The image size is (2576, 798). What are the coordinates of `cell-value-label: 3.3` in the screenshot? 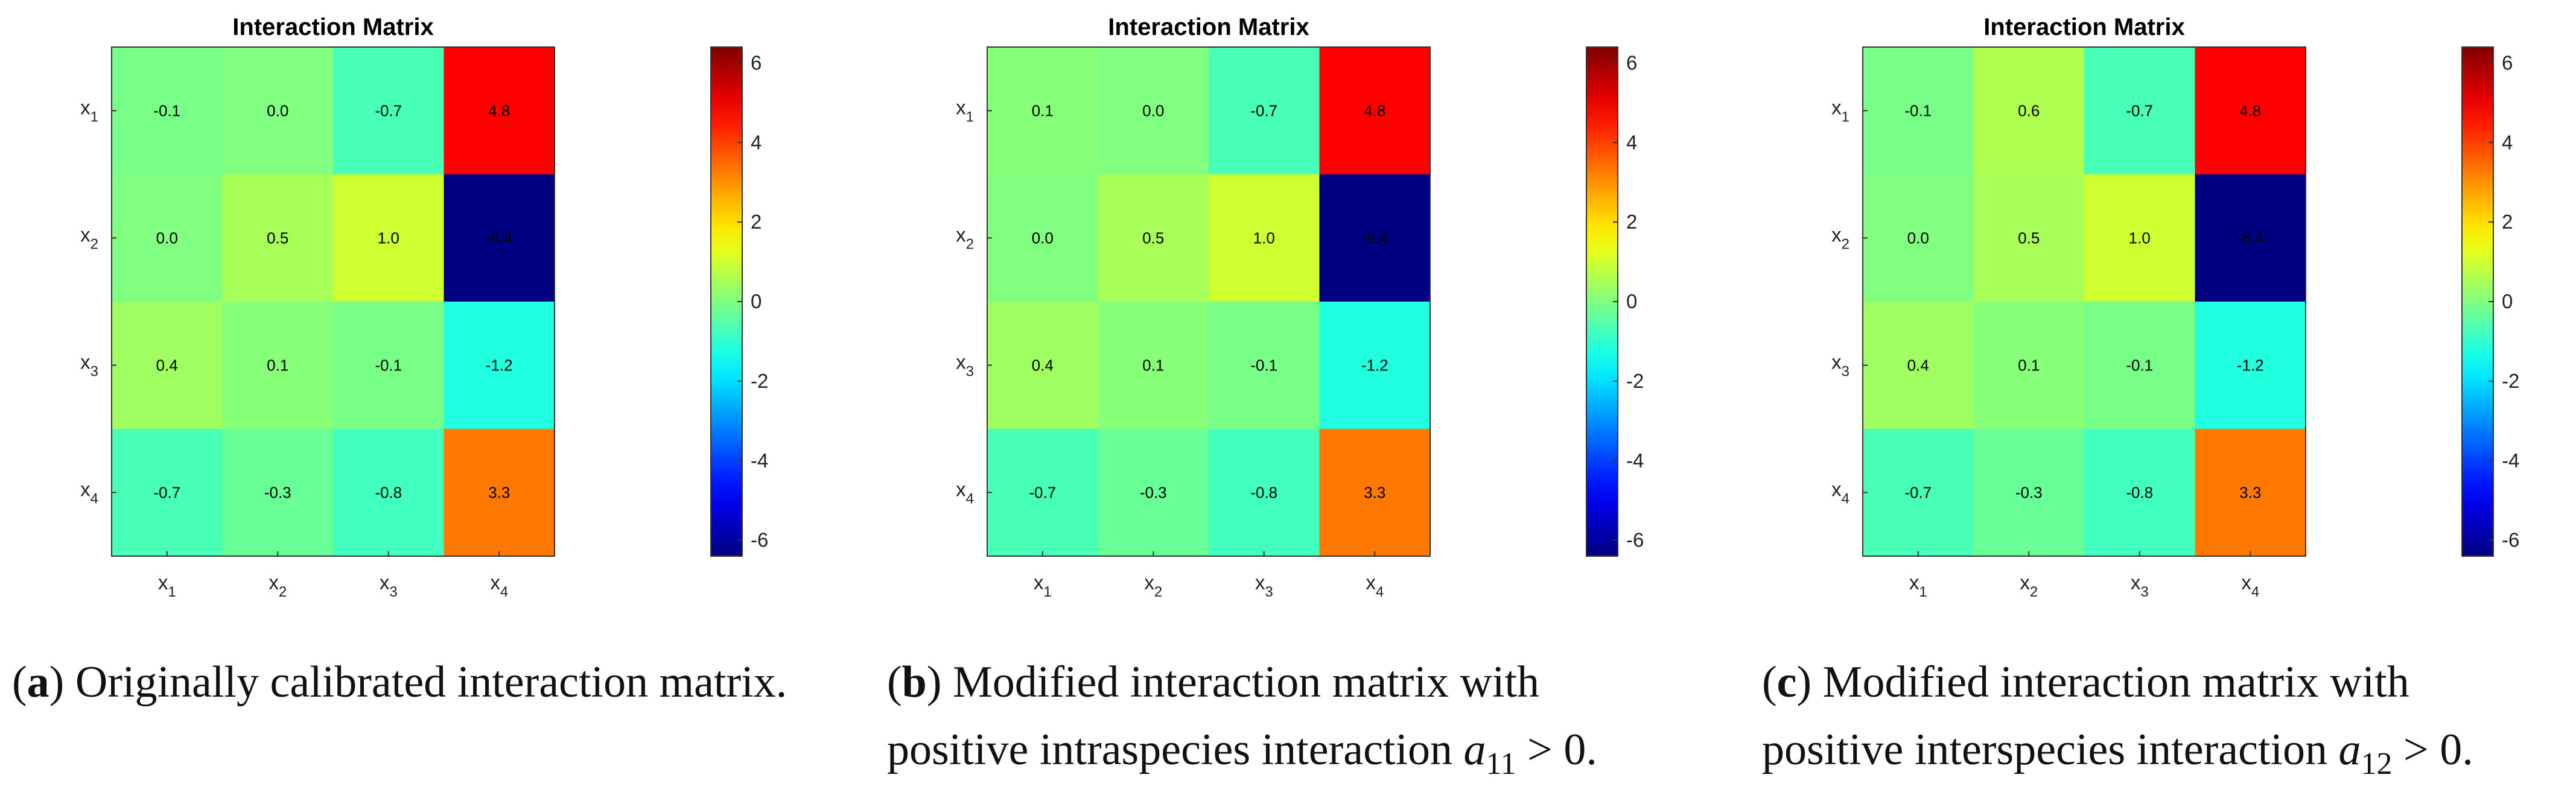 It's located at (499, 493).